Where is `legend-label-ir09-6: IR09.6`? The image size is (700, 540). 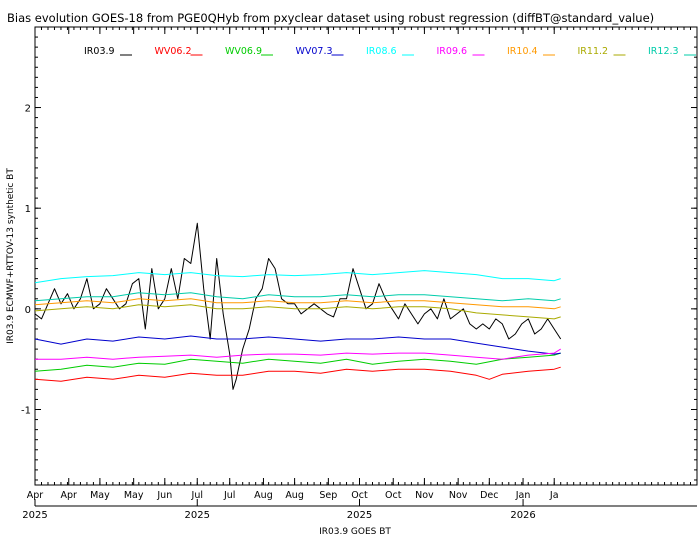 legend-label-ir09-6: IR09.6 is located at coordinates (452, 51).